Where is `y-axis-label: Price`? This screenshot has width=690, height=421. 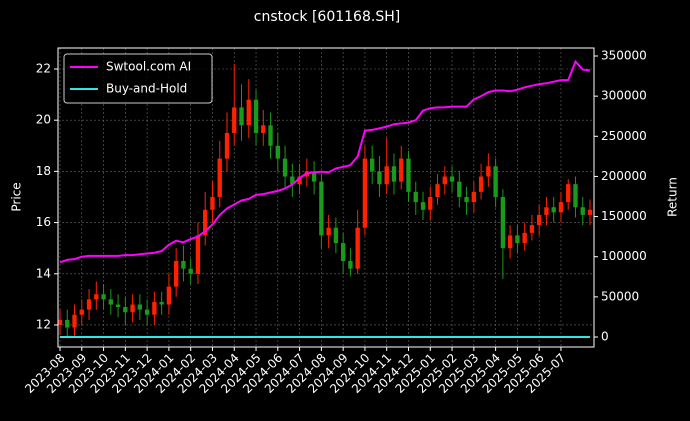 y-axis-label: Price is located at coordinates (17, 196).